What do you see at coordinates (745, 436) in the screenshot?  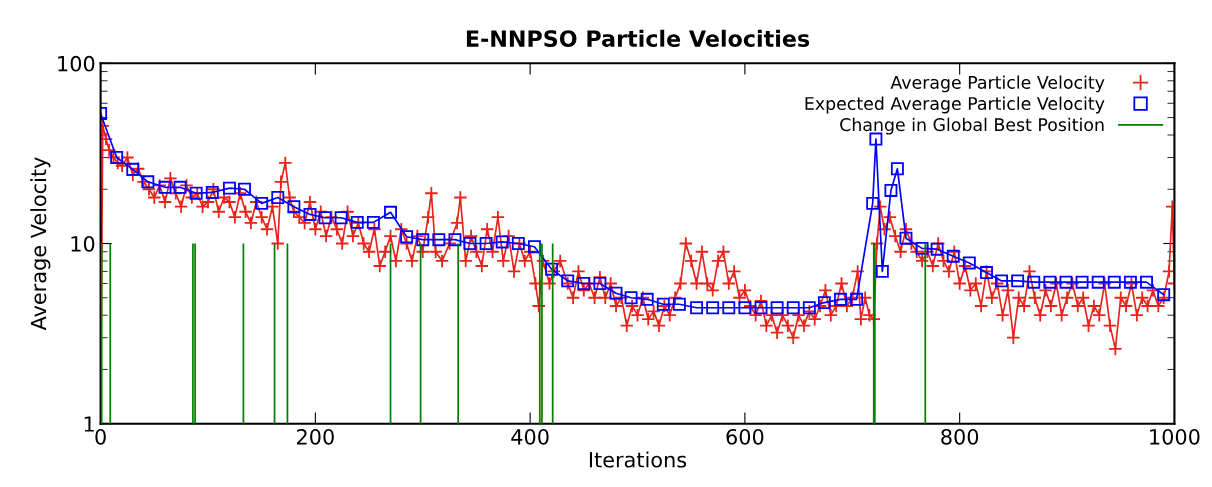 I see `x-tick-label: 600` at bounding box center [745, 436].